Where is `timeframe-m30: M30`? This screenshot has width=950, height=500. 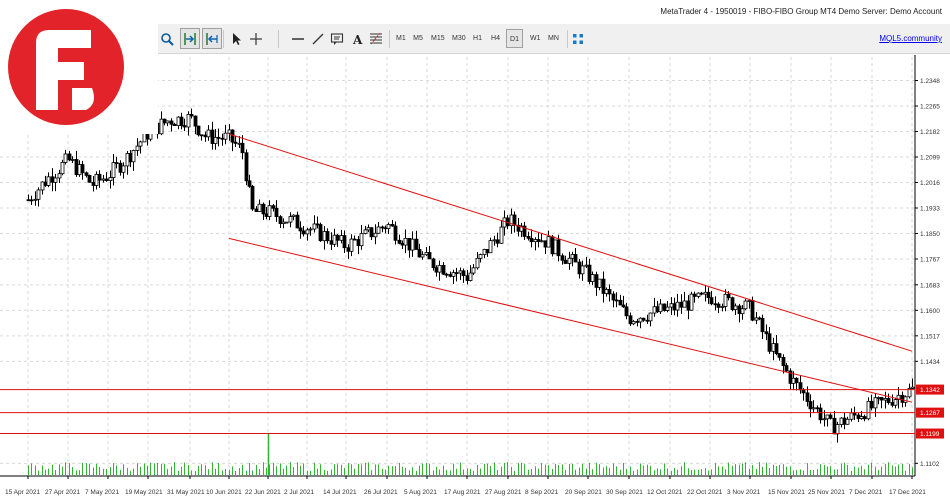 timeframe-m30: M30 is located at coordinates (459, 38).